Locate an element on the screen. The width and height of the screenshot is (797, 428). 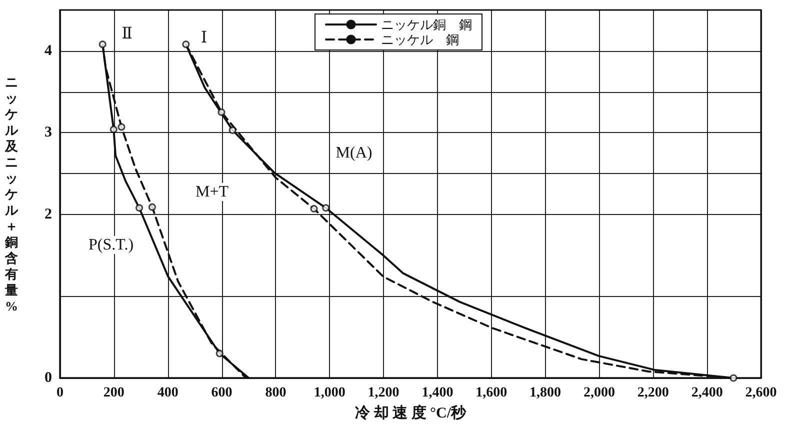
legend-label: ニッケル 鋼 is located at coordinates (420, 39).